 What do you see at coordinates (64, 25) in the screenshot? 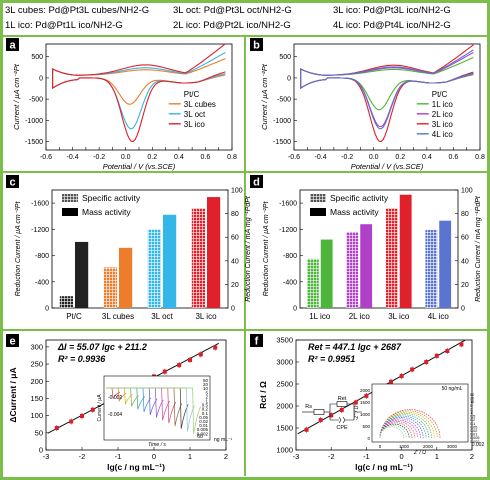
I see `legend-1l-ico: 1L ico: Pd@Pt1L ico/NH2-G` at bounding box center [64, 25].